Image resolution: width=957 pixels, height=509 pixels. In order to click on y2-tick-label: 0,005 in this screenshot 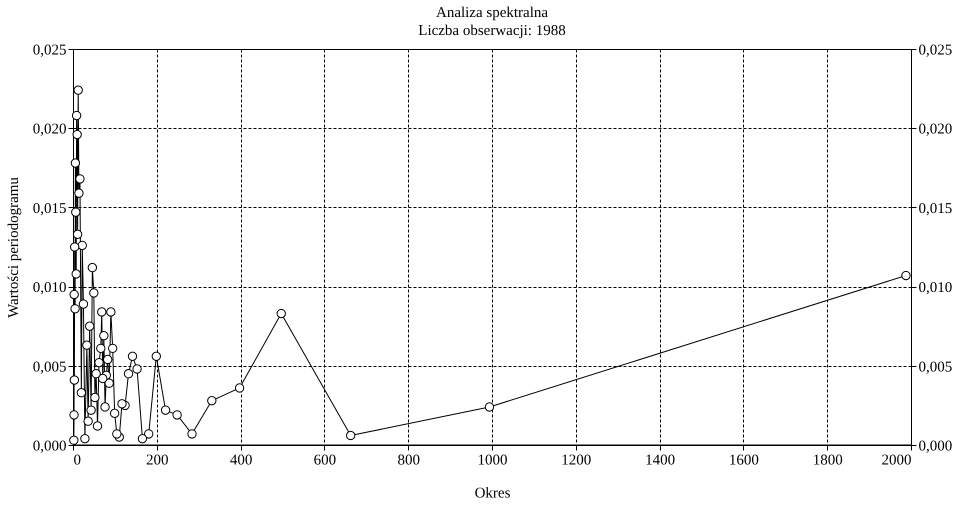, I will do `click(935, 367)`.